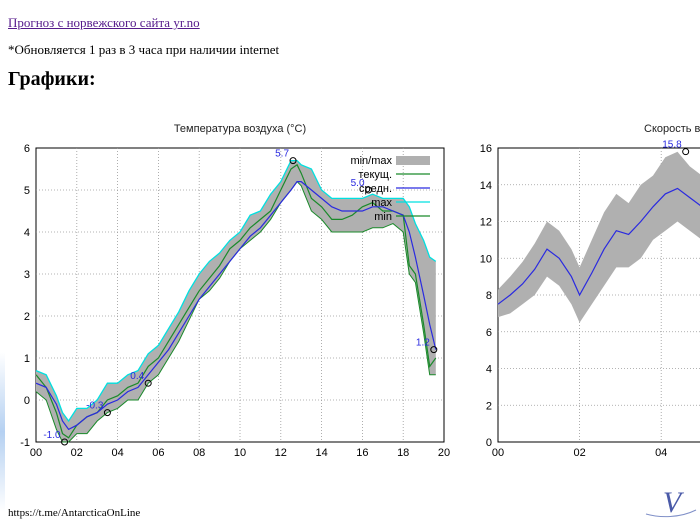 This screenshot has width=700, height=525. Describe the element at coordinates (486, 149) in the screenshot. I see `c2-ytick-label: 16` at that location.